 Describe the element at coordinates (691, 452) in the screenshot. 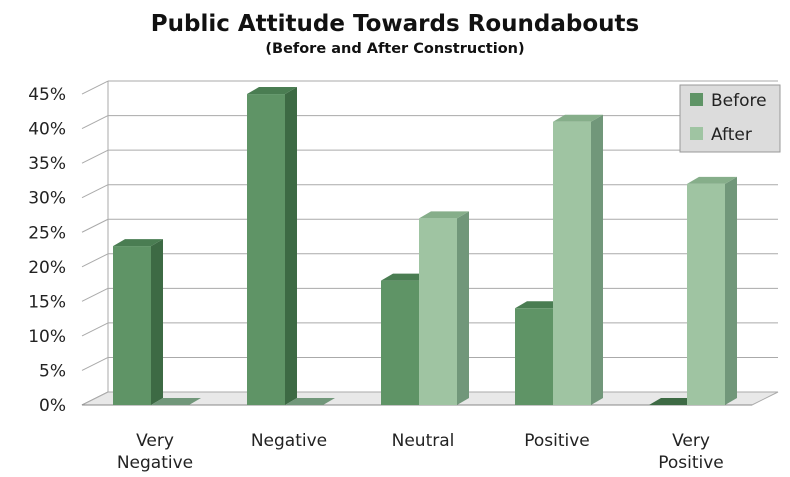

I see `x-tick-label: Very Positive` at that location.